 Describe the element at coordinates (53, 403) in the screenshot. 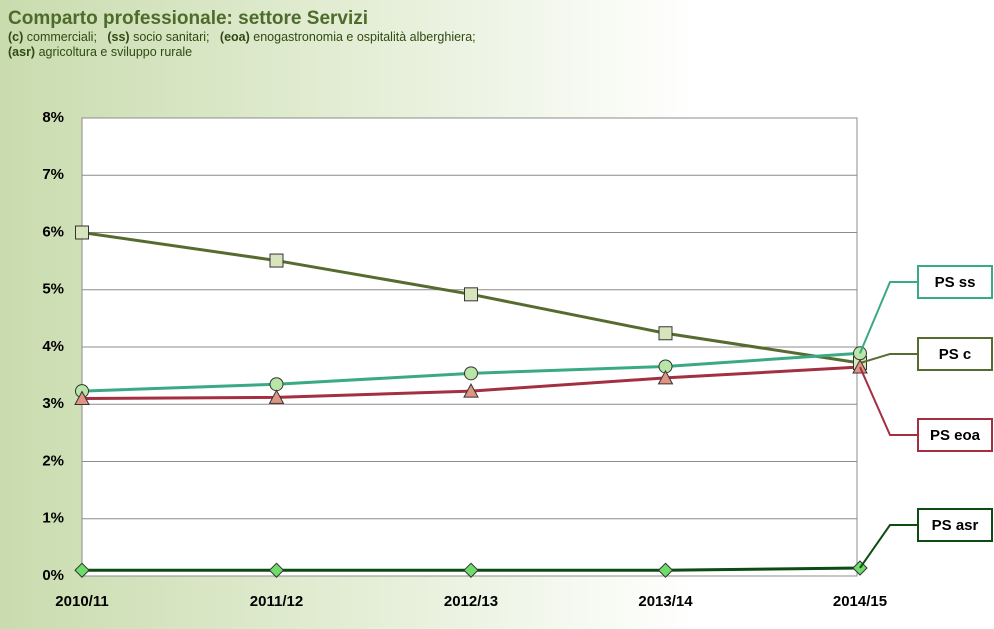

I see `y-tick-label: 3%` at that location.